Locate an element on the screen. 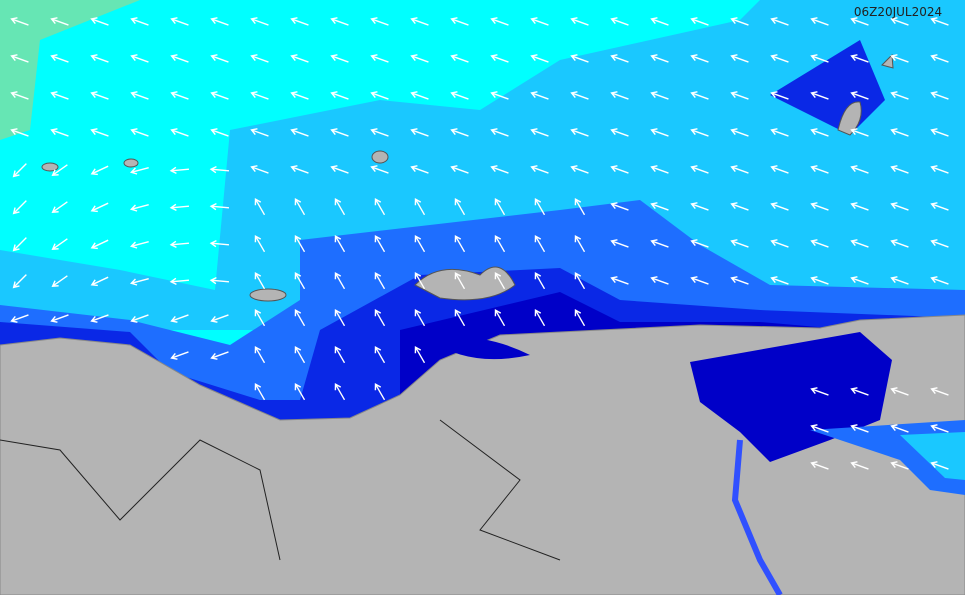 This screenshot has height=595, width=965. border is located at coordinates (500, 490).